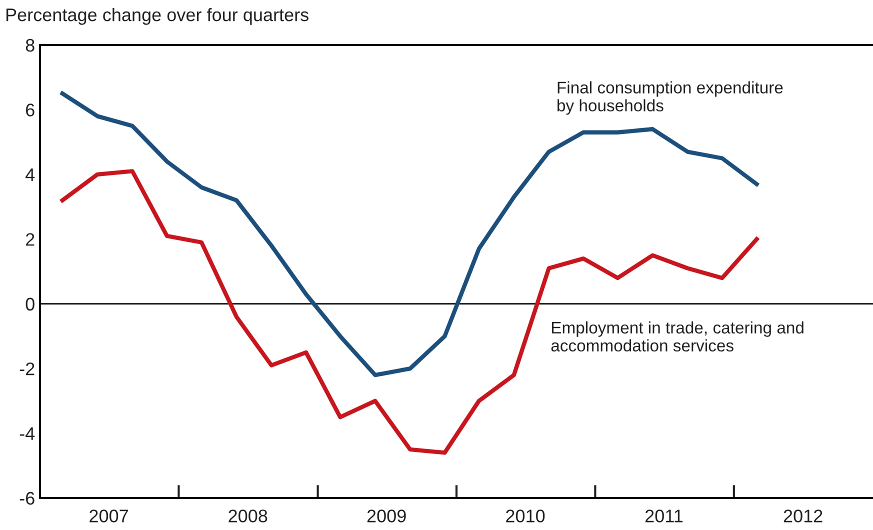  What do you see at coordinates (30, 45) in the screenshot?
I see `y-tick-label: 8` at bounding box center [30, 45].